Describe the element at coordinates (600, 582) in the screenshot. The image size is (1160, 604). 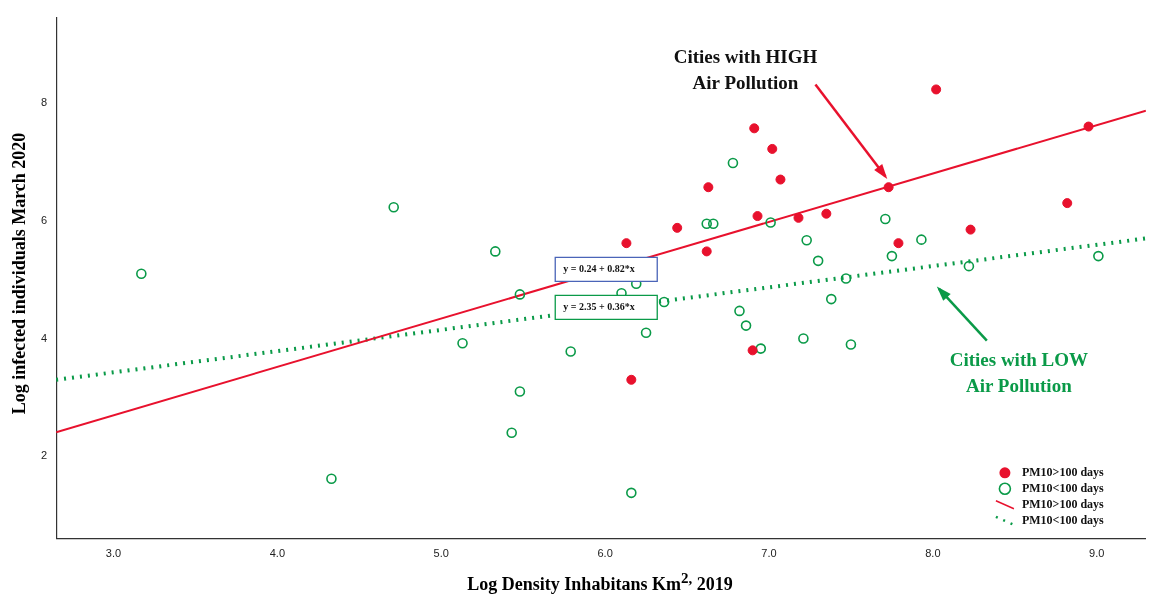
I see `x-axis-title: Log Density Inhabitans Km$^{2,}$ 2019` at that location.